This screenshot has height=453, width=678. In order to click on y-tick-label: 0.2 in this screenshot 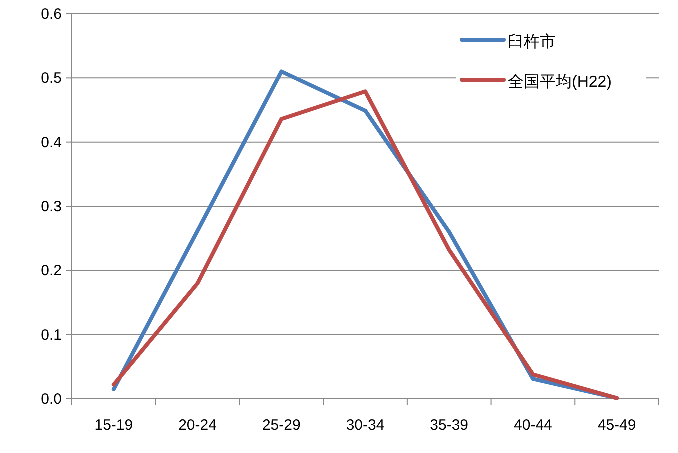, I will do `click(51, 271)`.